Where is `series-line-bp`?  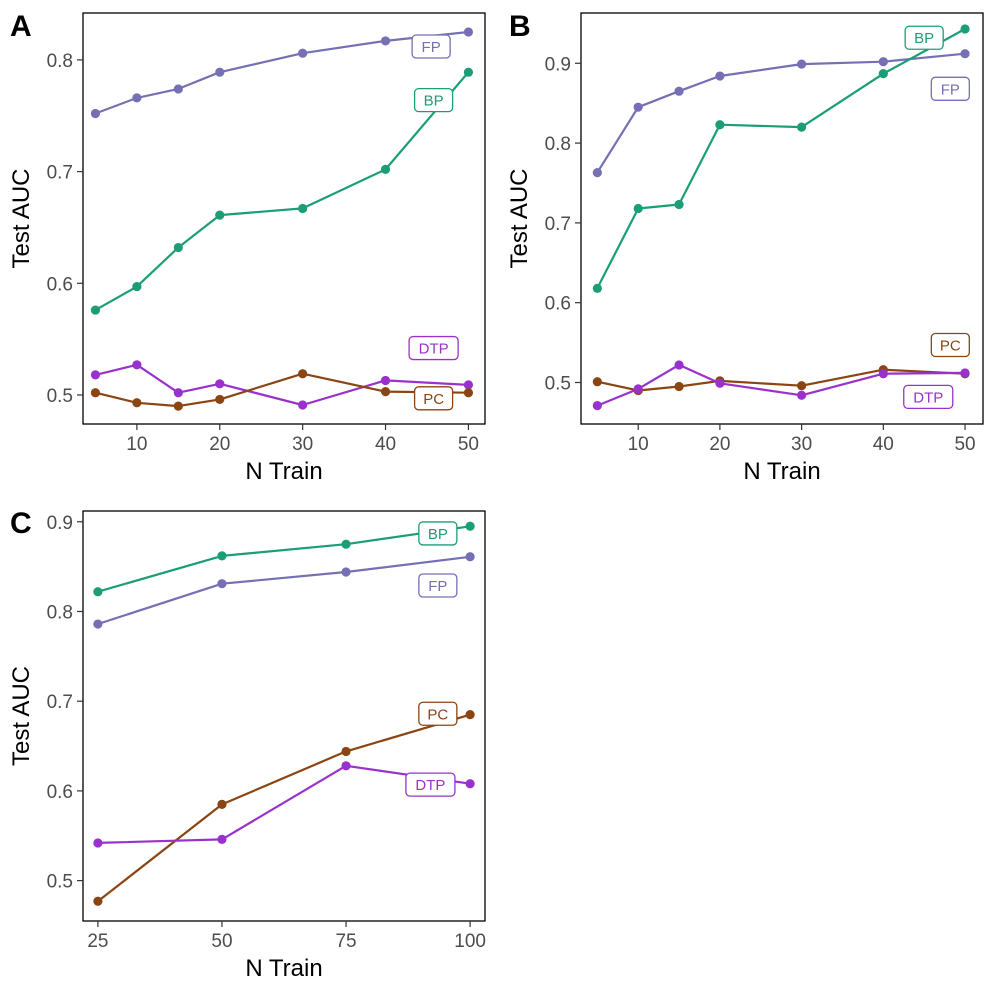
series-line-bp is located at coordinates (282, 191).